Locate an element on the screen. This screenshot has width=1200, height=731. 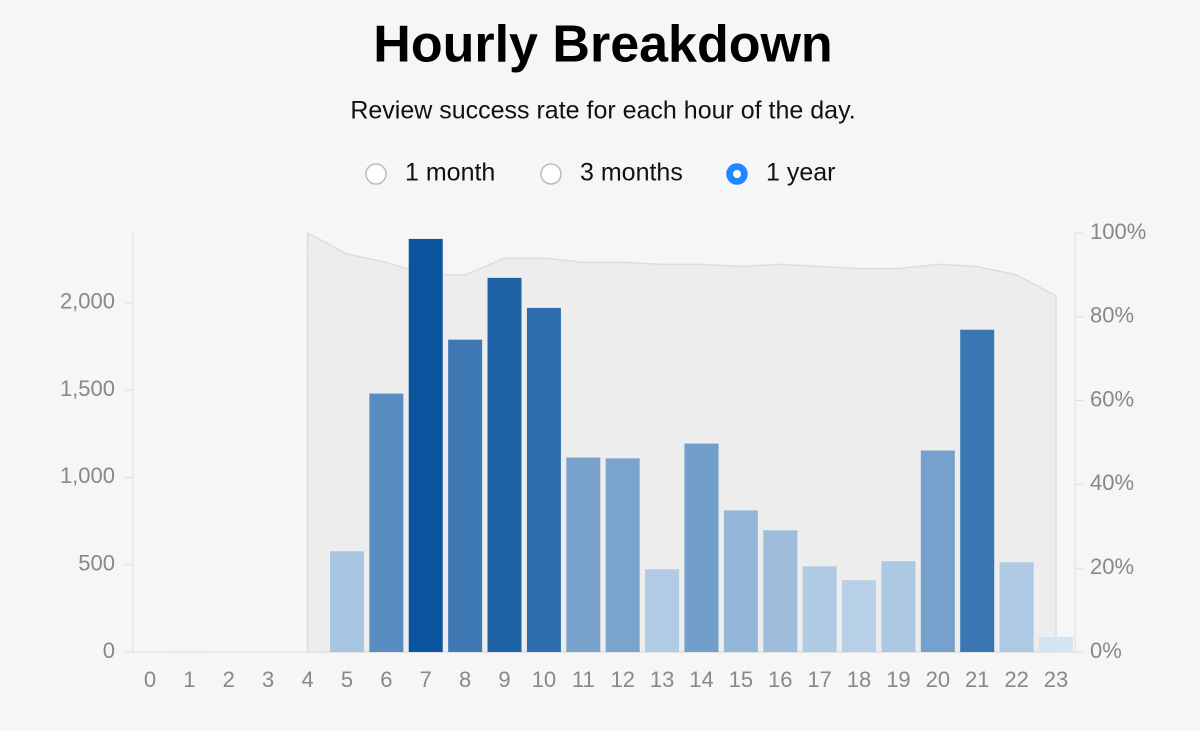
x-tick-label: 12 is located at coordinates (622, 679).